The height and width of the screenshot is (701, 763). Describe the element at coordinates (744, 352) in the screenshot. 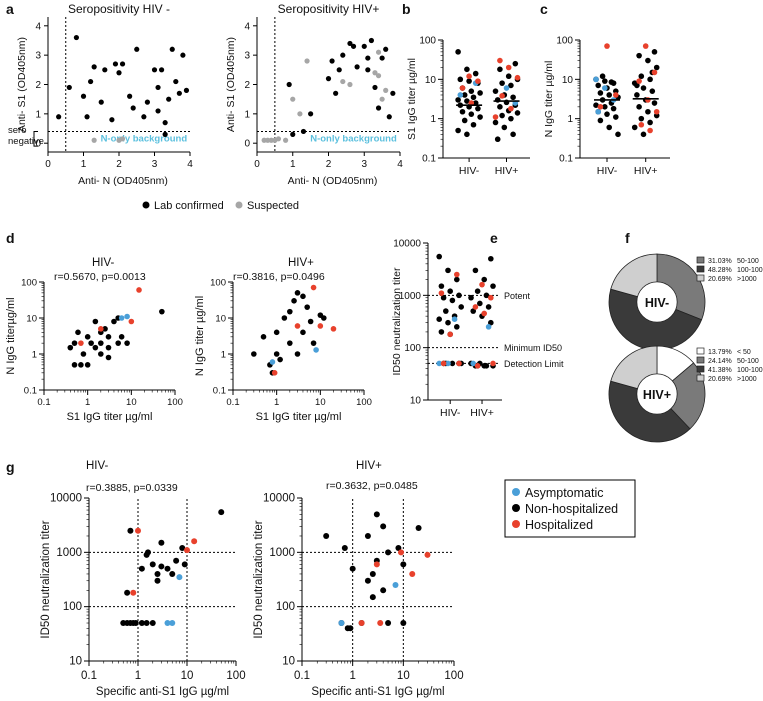

I see `pie-legend-range: < 50` at that location.